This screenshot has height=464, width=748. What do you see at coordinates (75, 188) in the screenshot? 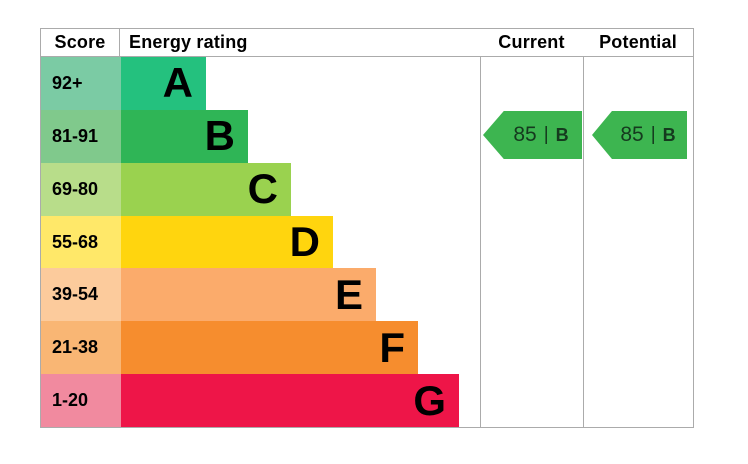
I see `score-range-label: 69-80` at bounding box center [75, 188].